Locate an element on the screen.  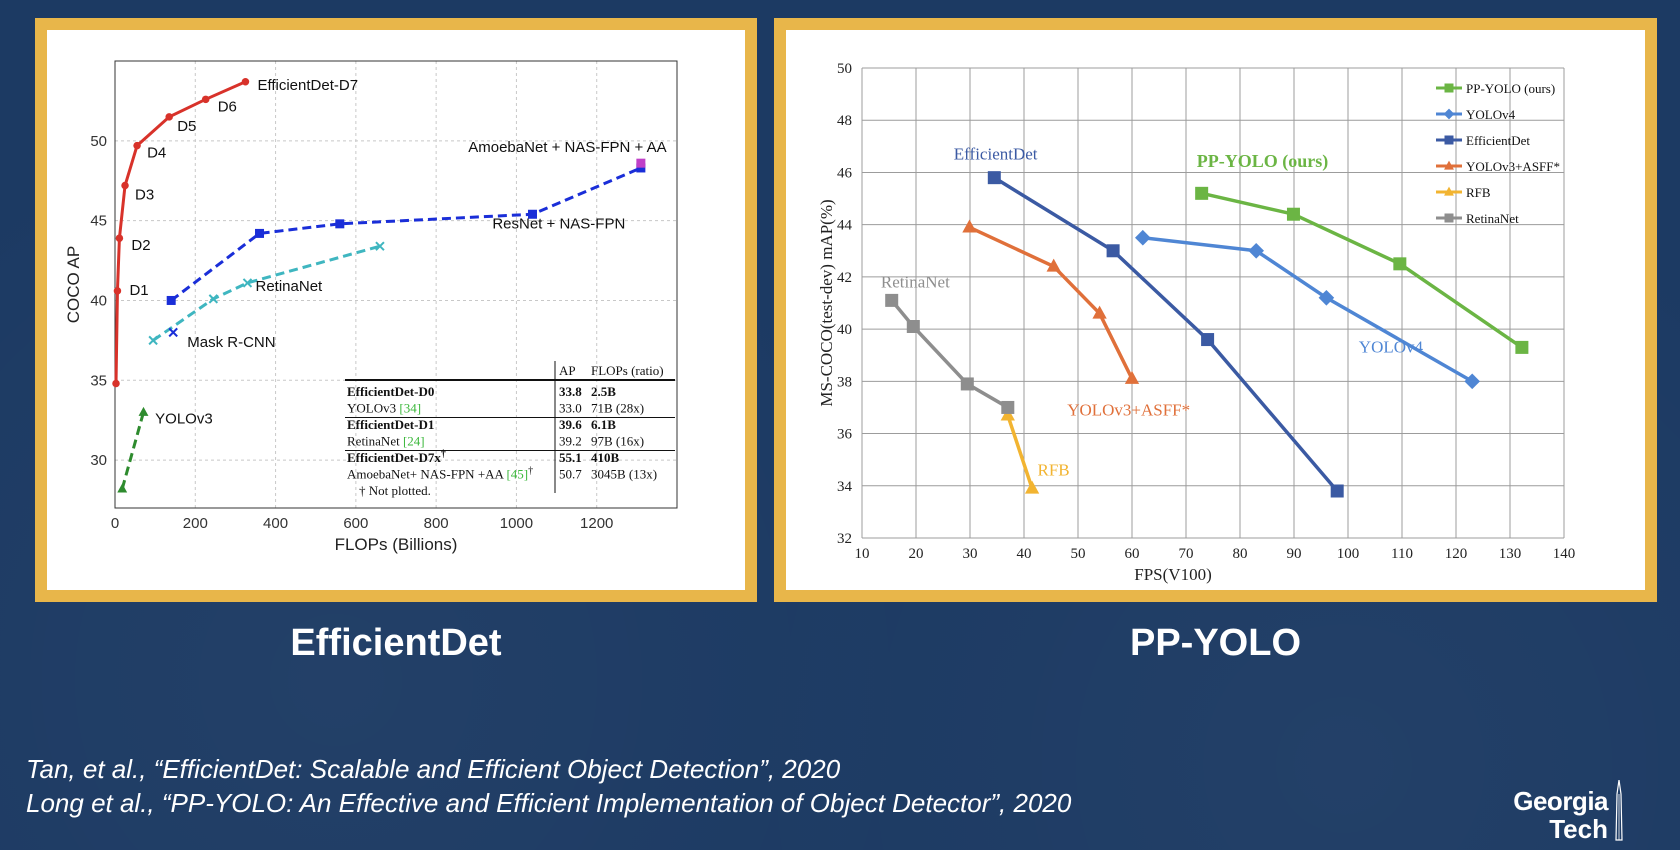
table-row-ap: 39.6 is located at coordinates (570, 424).